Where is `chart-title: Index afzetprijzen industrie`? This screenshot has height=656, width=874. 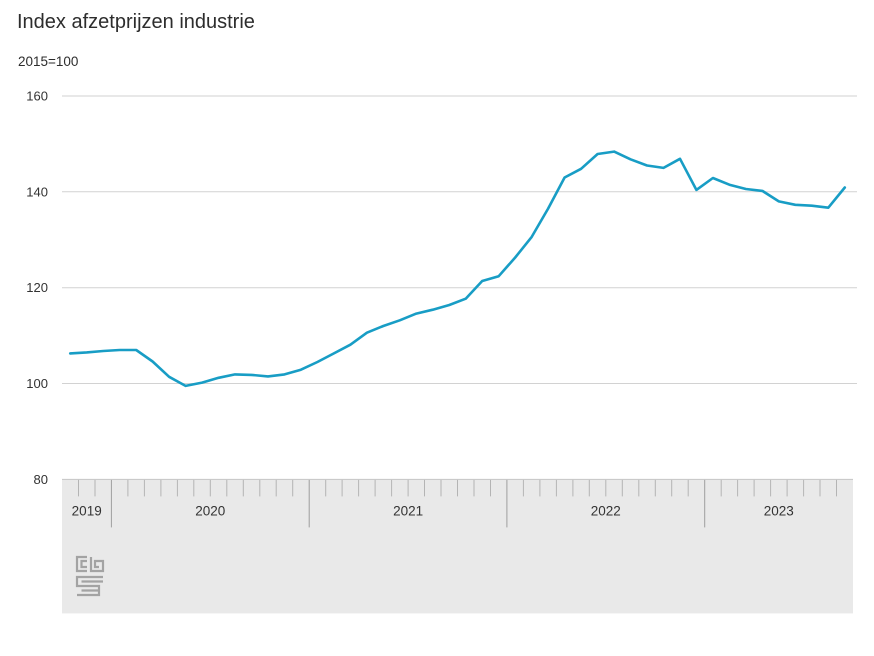
chart-title: Index afzetprijzen industrie is located at coordinates (136, 22).